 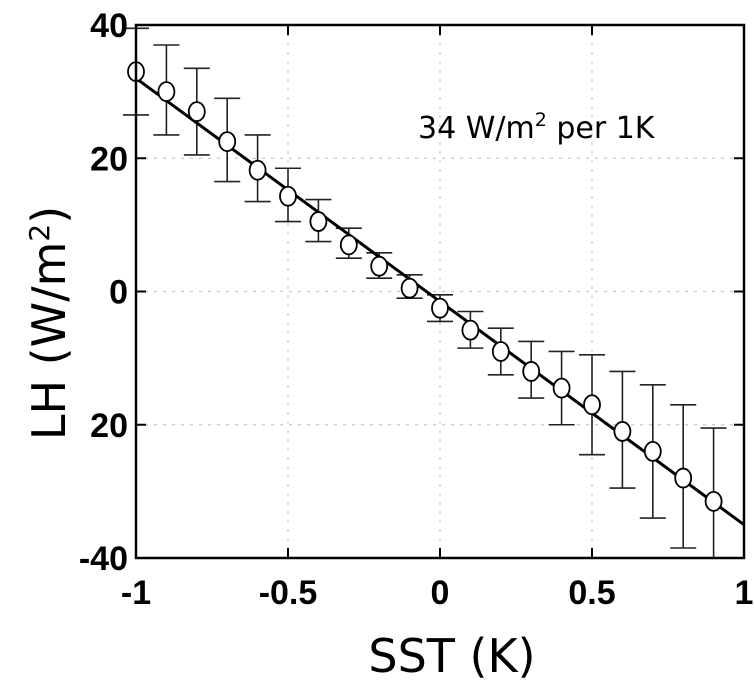 I want to click on y-tick-label: 0, so click(x=118, y=293).